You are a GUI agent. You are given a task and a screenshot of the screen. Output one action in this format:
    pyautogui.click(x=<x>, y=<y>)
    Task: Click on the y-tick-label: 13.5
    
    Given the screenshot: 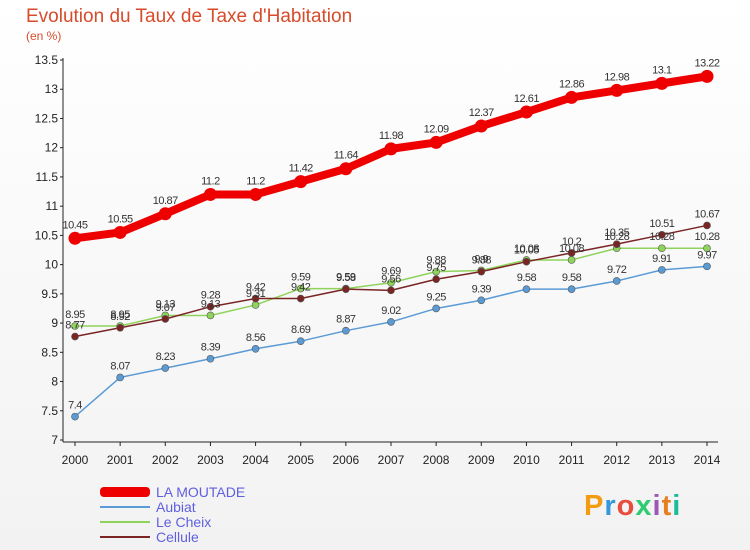 What is the action you would take?
    pyautogui.click(x=47, y=60)
    